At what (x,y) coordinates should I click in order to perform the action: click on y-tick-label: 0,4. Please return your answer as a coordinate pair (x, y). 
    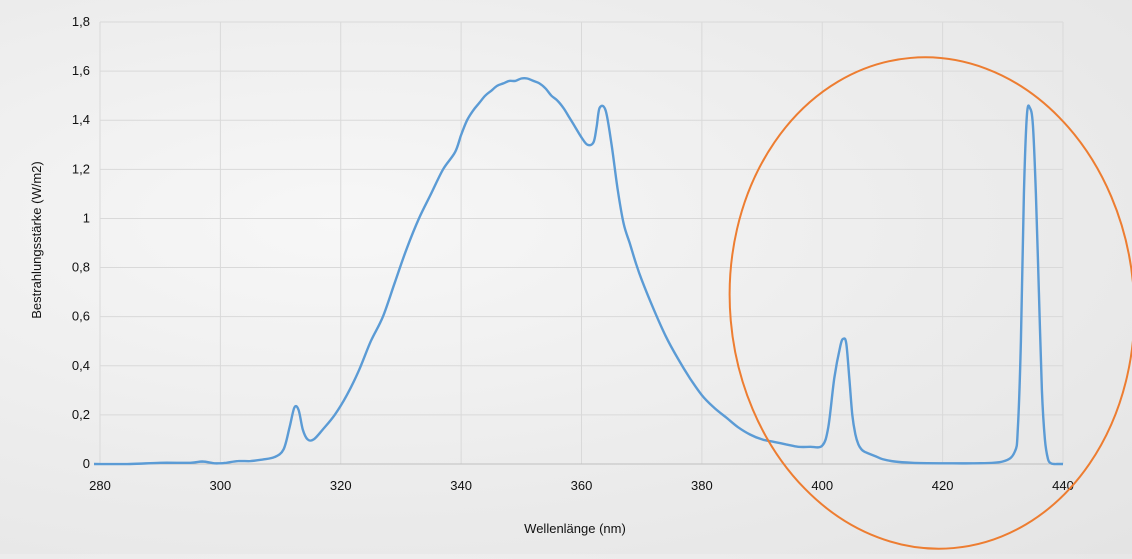
    Looking at the image, I should click on (81, 365).